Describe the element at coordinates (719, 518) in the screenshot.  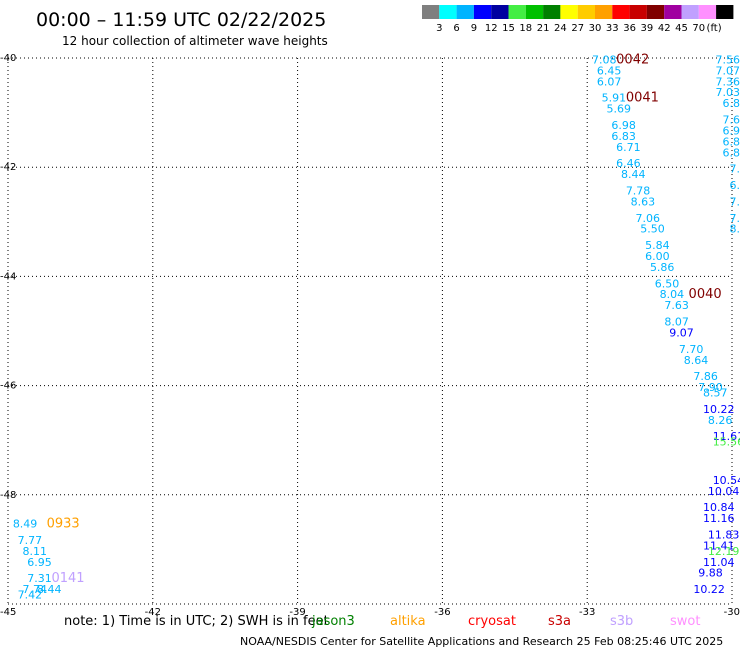
I see `wave-height-label: 11.16` at that location.